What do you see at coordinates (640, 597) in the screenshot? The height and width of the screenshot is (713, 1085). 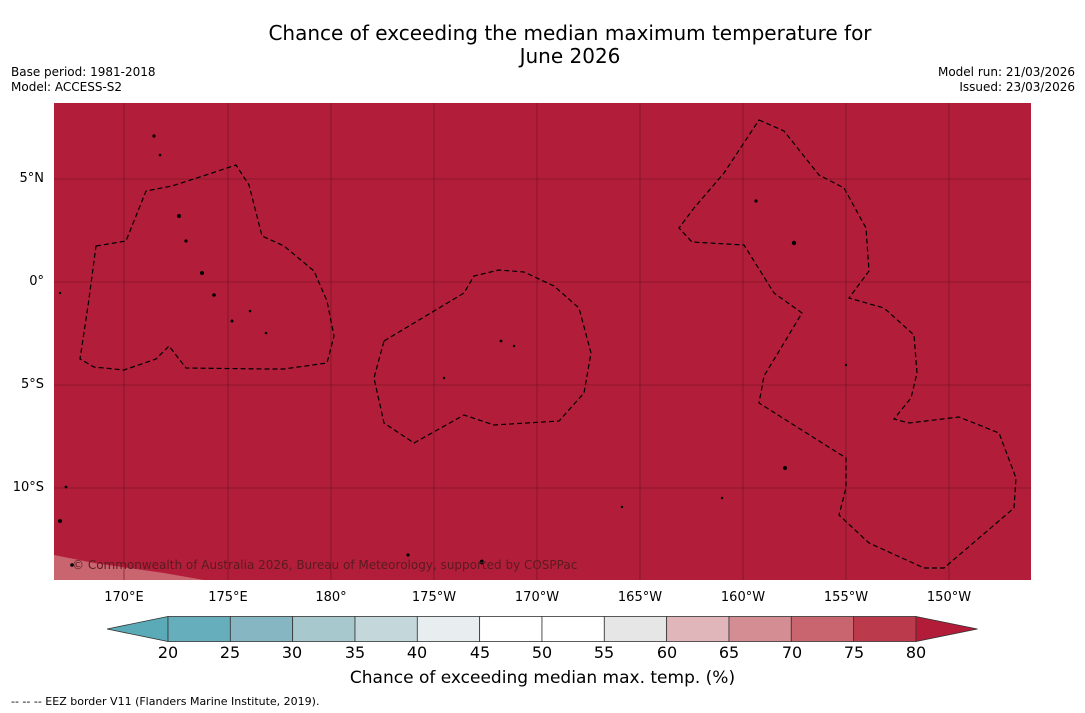 I see `longitude-label-165w: 165°W` at bounding box center [640, 597].